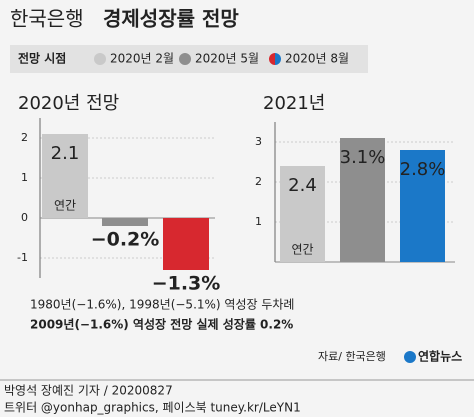  Describe the element at coordinates (410, 357) in the screenshot. I see `logo-mark` at that location.